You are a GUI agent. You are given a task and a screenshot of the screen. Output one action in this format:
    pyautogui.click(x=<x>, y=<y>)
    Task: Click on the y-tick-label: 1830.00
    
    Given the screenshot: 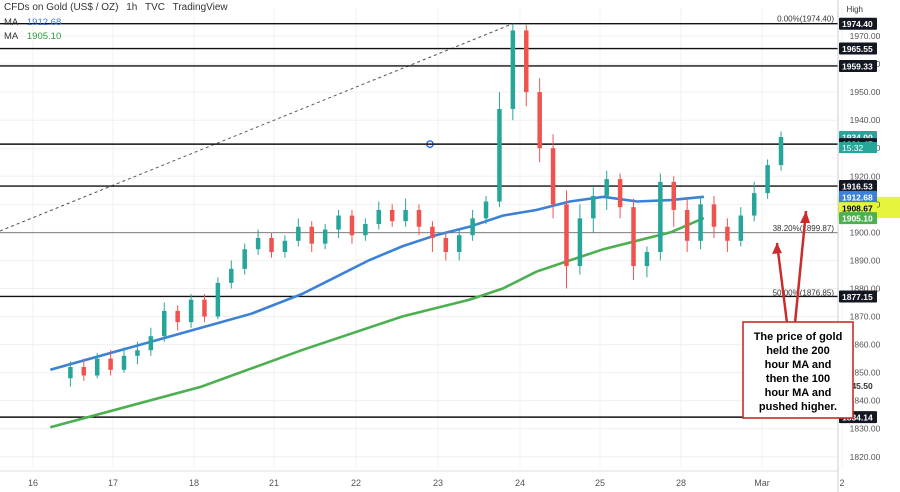 What is the action you would take?
    pyautogui.click(x=865, y=429)
    